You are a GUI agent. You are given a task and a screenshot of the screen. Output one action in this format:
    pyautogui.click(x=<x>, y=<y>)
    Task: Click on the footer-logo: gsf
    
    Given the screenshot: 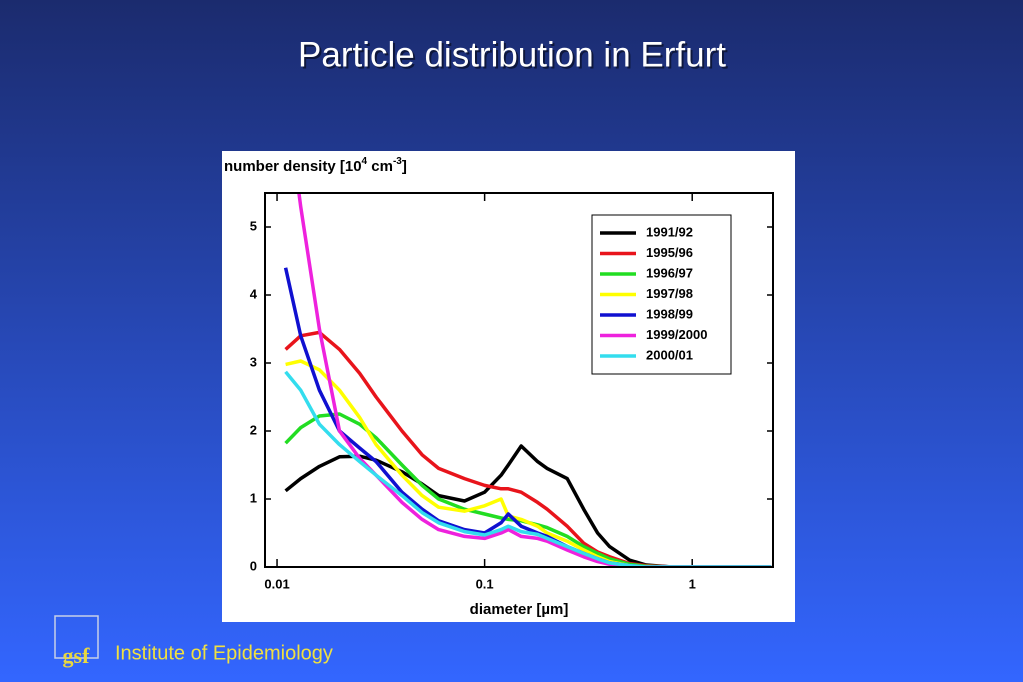 What is the action you would take?
    pyautogui.click(x=76, y=641)
    